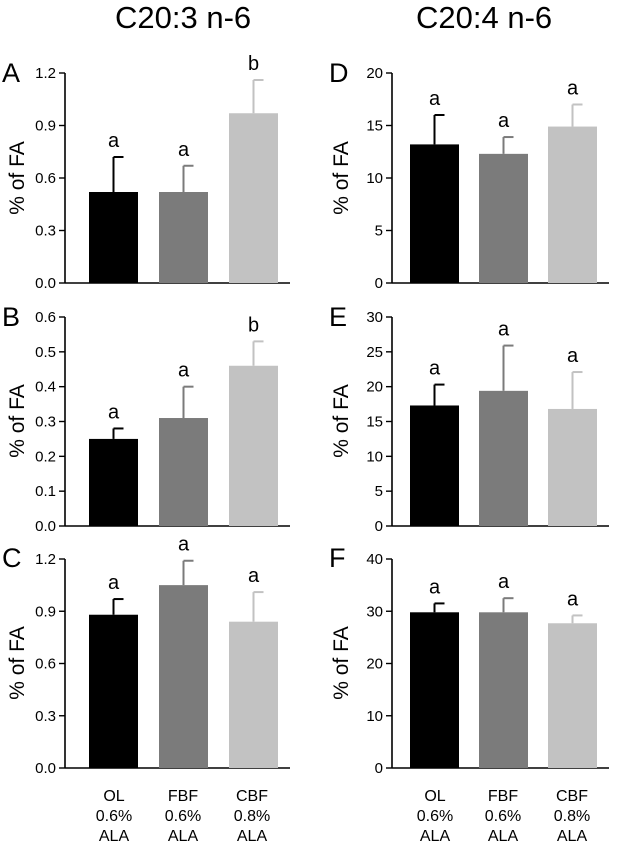 The height and width of the screenshot is (847, 623). What do you see at coordinates (339, 73) in the screenshot?
I see `panel-letter-d: D` at bounding box center [339, 73].